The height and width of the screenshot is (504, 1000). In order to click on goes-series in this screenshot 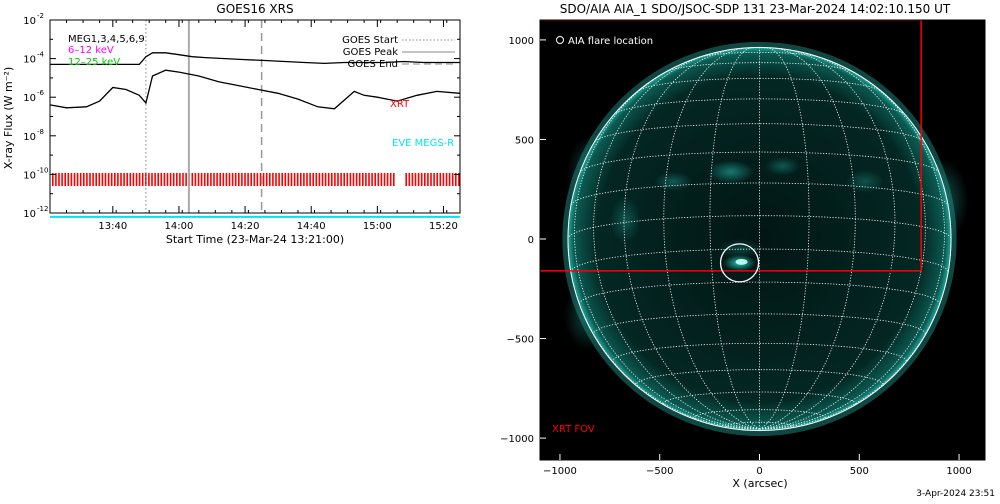, I will do `click(255, 81)`.